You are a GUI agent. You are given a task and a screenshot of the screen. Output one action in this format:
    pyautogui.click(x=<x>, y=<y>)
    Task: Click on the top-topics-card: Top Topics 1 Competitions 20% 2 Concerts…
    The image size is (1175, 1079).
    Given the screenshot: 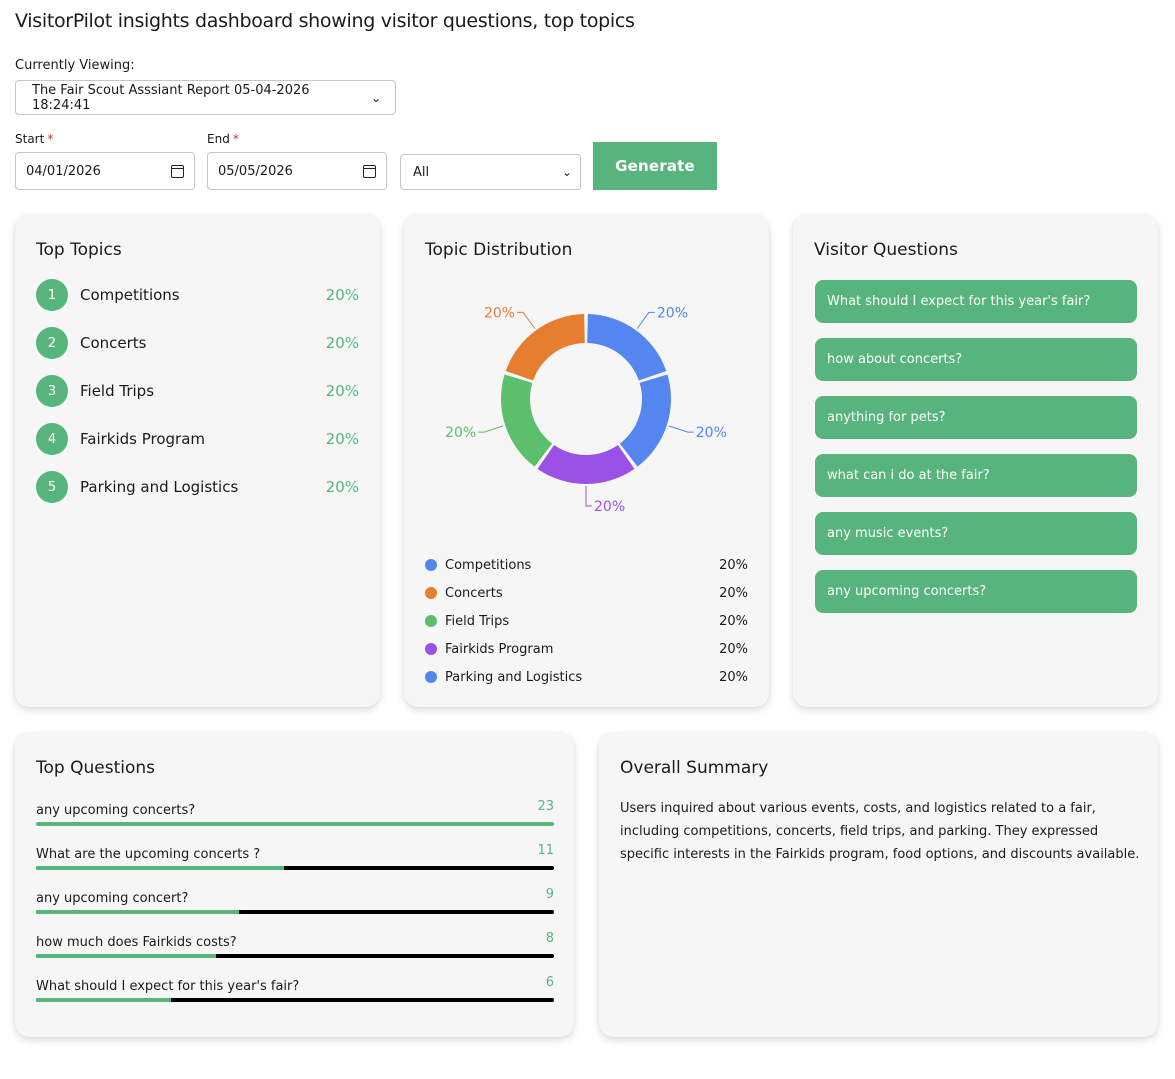 What is the action you would take?
    pyautogui.click(x=197, y=461)
    